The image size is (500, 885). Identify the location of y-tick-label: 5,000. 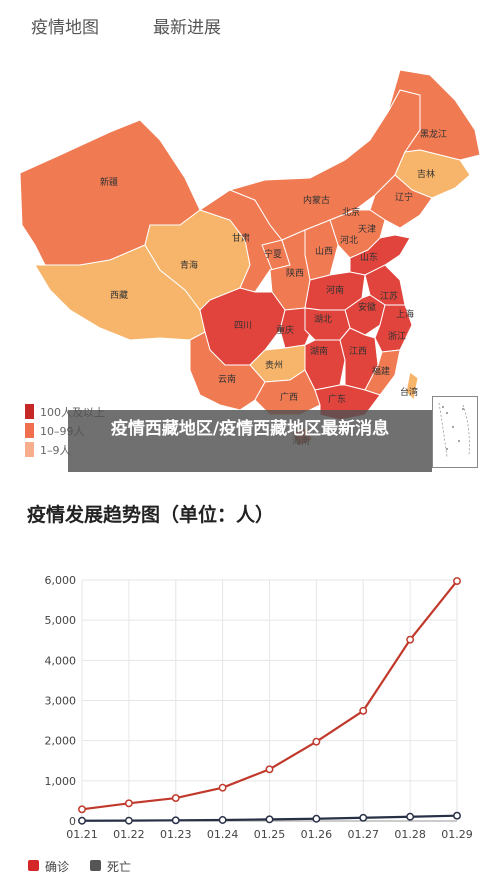
(61, 620).